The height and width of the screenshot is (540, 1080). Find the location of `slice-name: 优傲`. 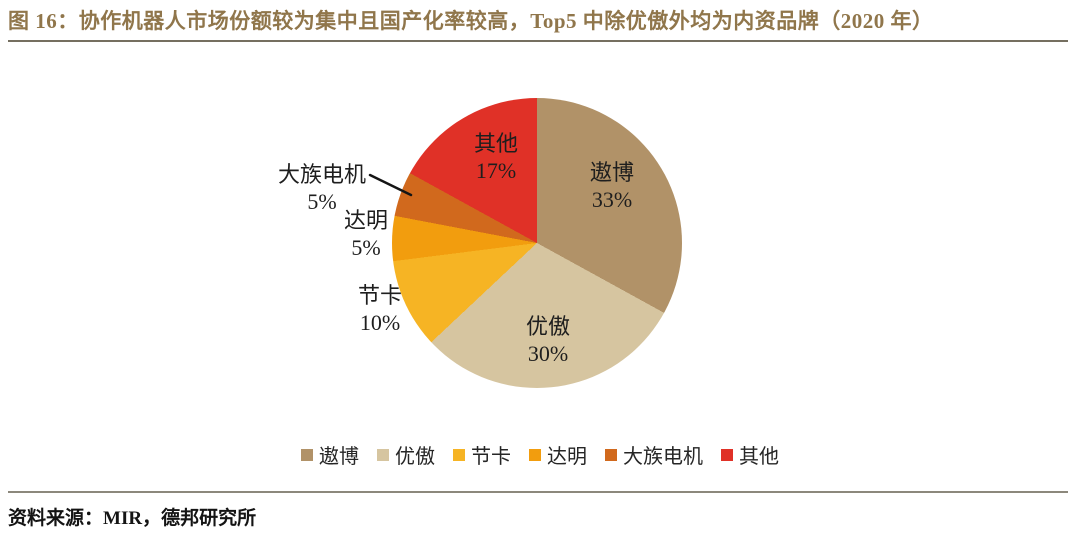

slice-name: 优傲 is located at coordinates (548, 326).